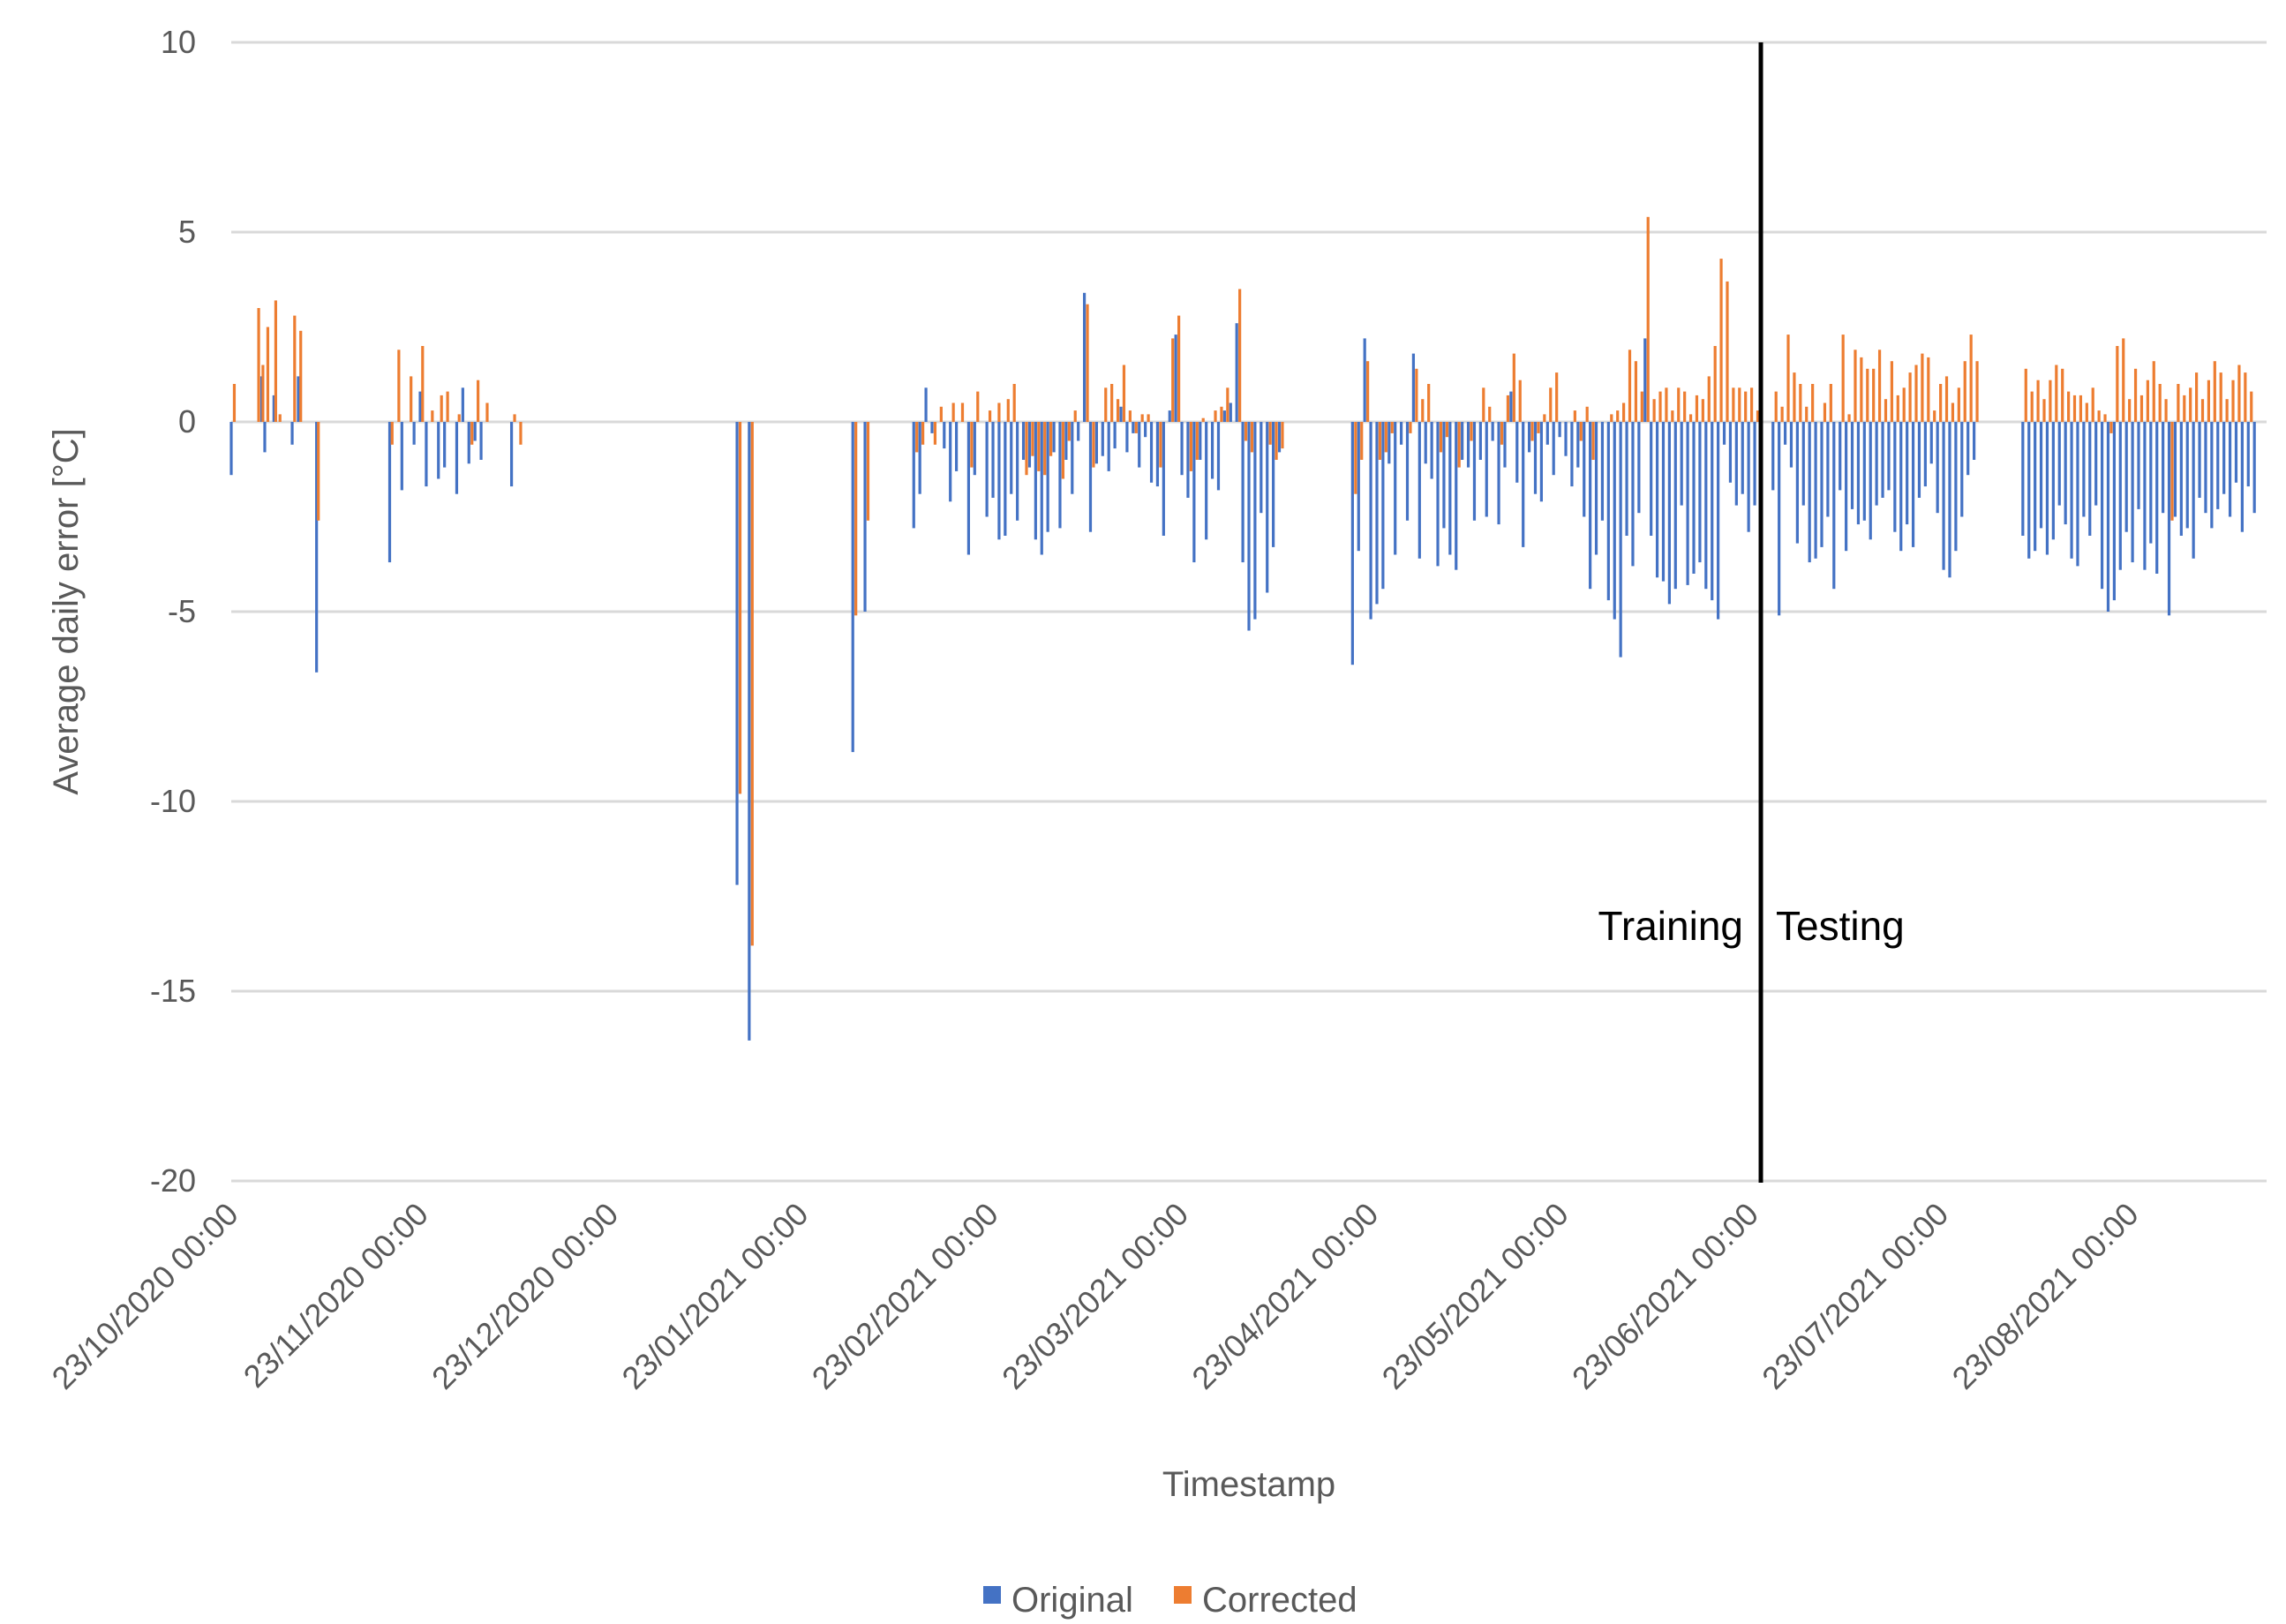 This screenshot has width=2286, height=1624. Describe the element at coordinates (1665, 1296) in the screenshot. I see `x-tick-label: 23/06/2021 00:00` at that location.